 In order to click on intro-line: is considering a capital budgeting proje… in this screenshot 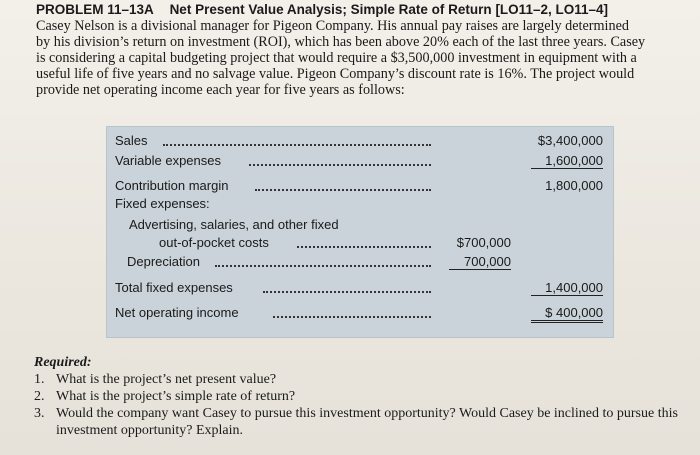, I will do `click(336, 58)`.